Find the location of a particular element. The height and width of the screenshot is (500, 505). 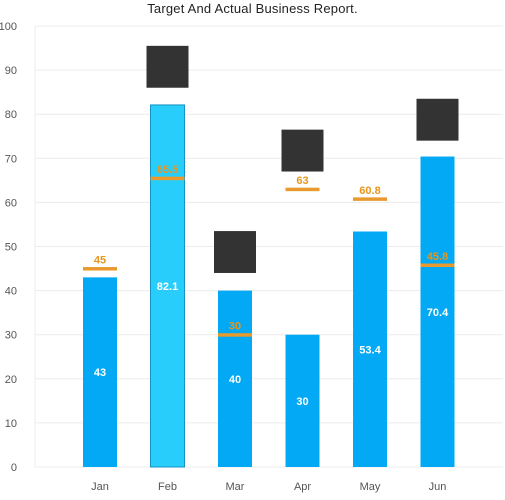

target-value-label: 60.8 is located at coordinates (369, 191).